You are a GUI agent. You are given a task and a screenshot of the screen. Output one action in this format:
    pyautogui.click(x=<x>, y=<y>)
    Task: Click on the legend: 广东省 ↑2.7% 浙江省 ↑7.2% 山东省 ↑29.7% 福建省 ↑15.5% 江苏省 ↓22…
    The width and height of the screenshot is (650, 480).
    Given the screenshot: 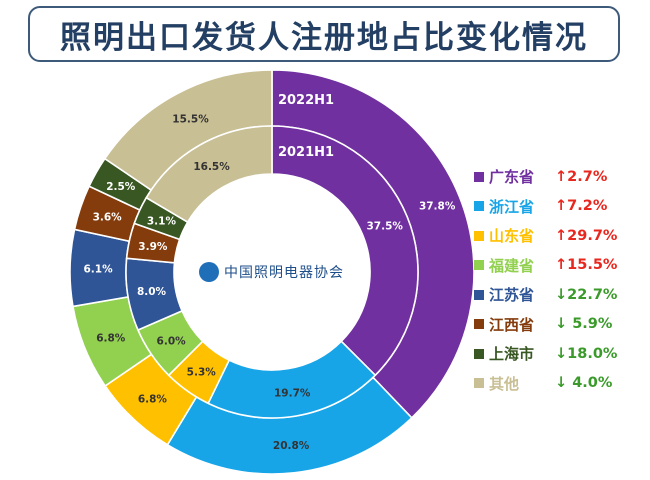 What is the action you would take?
    pyautogui.click(x=559, y=280)
    